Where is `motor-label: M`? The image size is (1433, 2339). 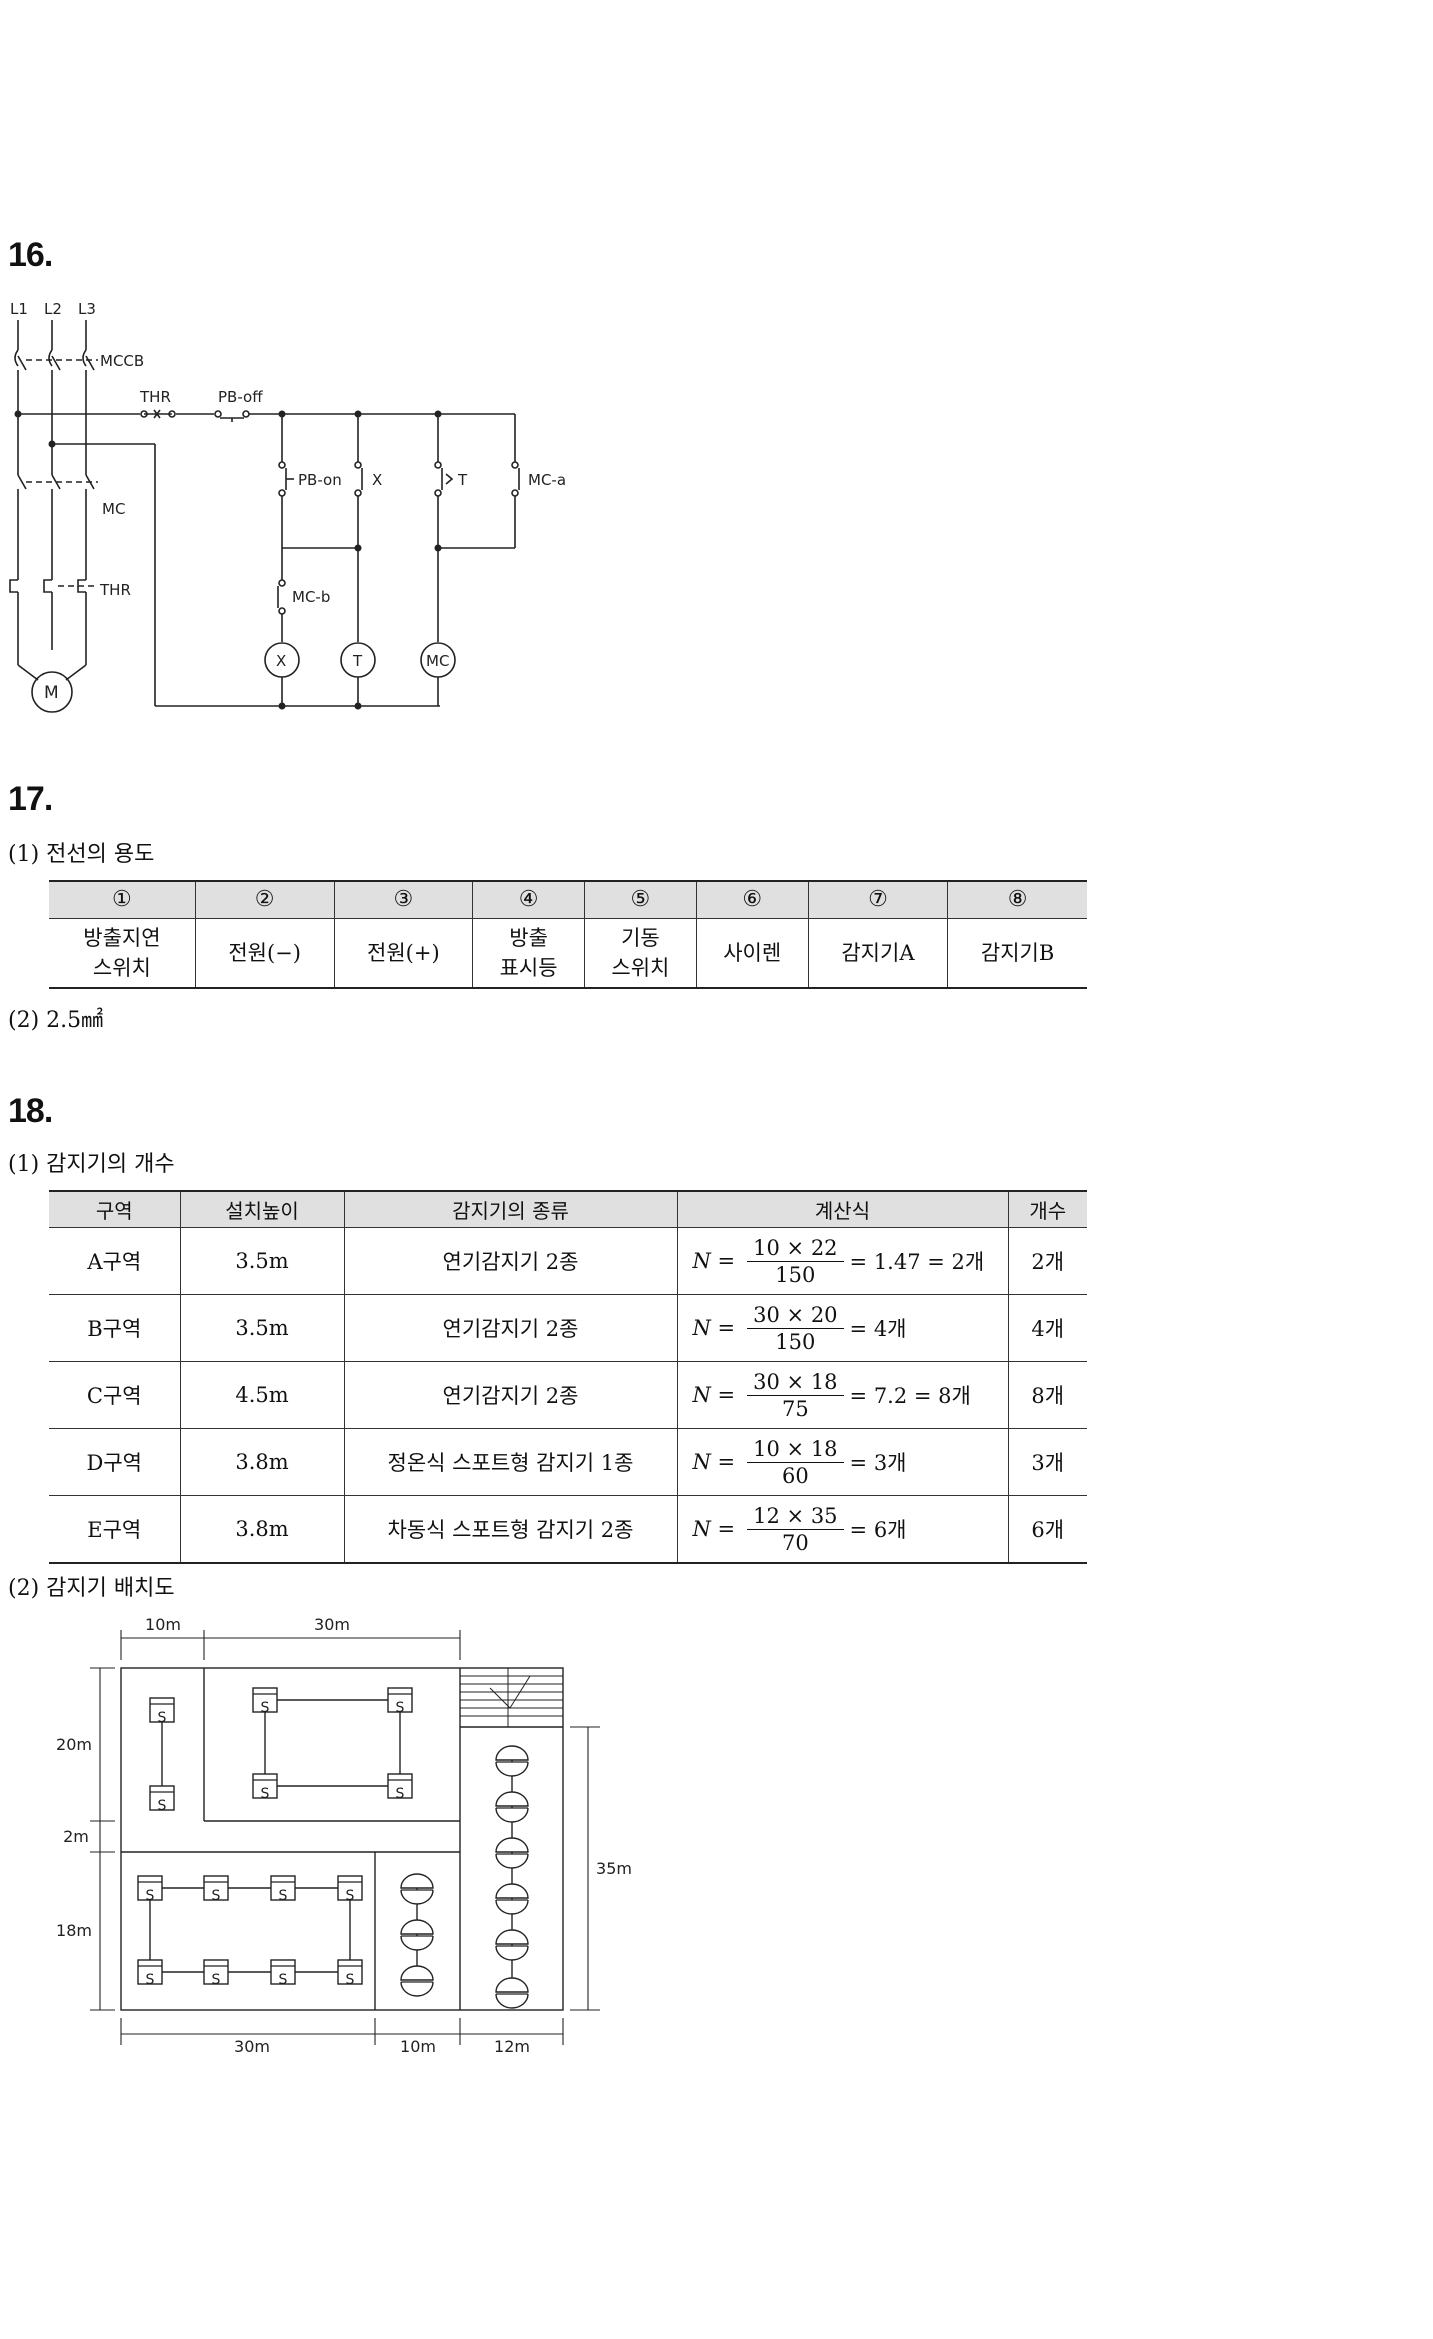
motor-label: M is located at coordinates (51, 693).